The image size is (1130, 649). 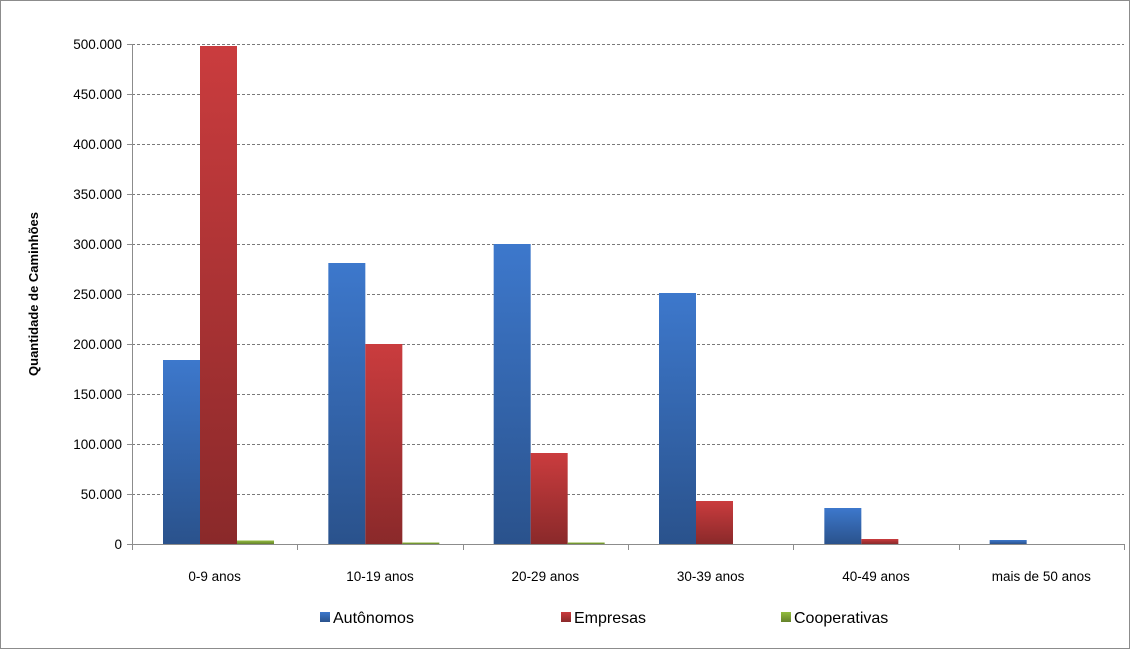 I want to click on y-tick-label: 250.000, so click(x=97, y=294).